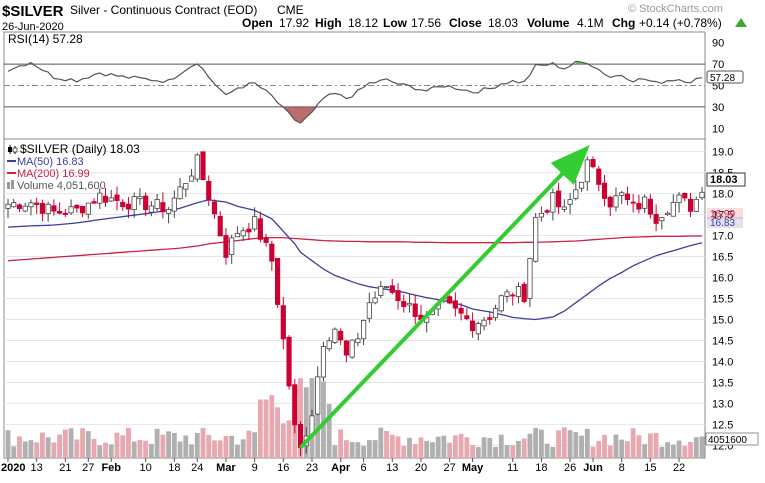  I want to click on volume-legend-icon, so click(10, 184).